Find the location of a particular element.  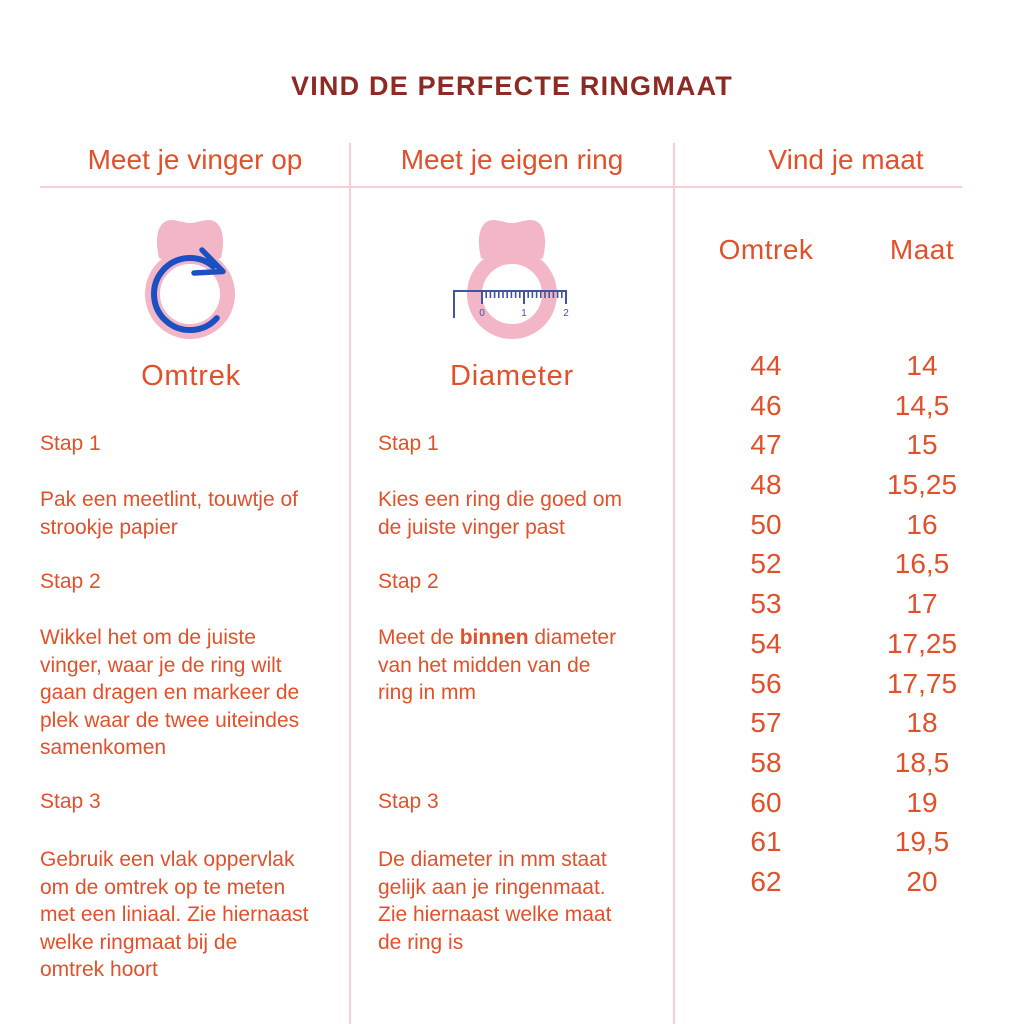

circumference-value: 54 is located at coordinates (766, 643).